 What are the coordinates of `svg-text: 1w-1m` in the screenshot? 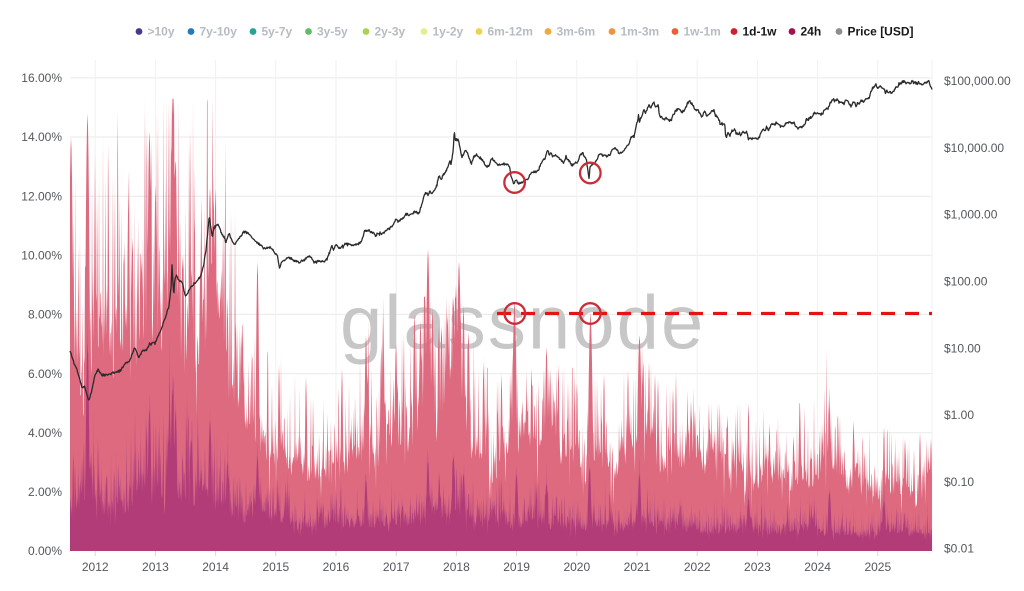 It's located at (702, 32).